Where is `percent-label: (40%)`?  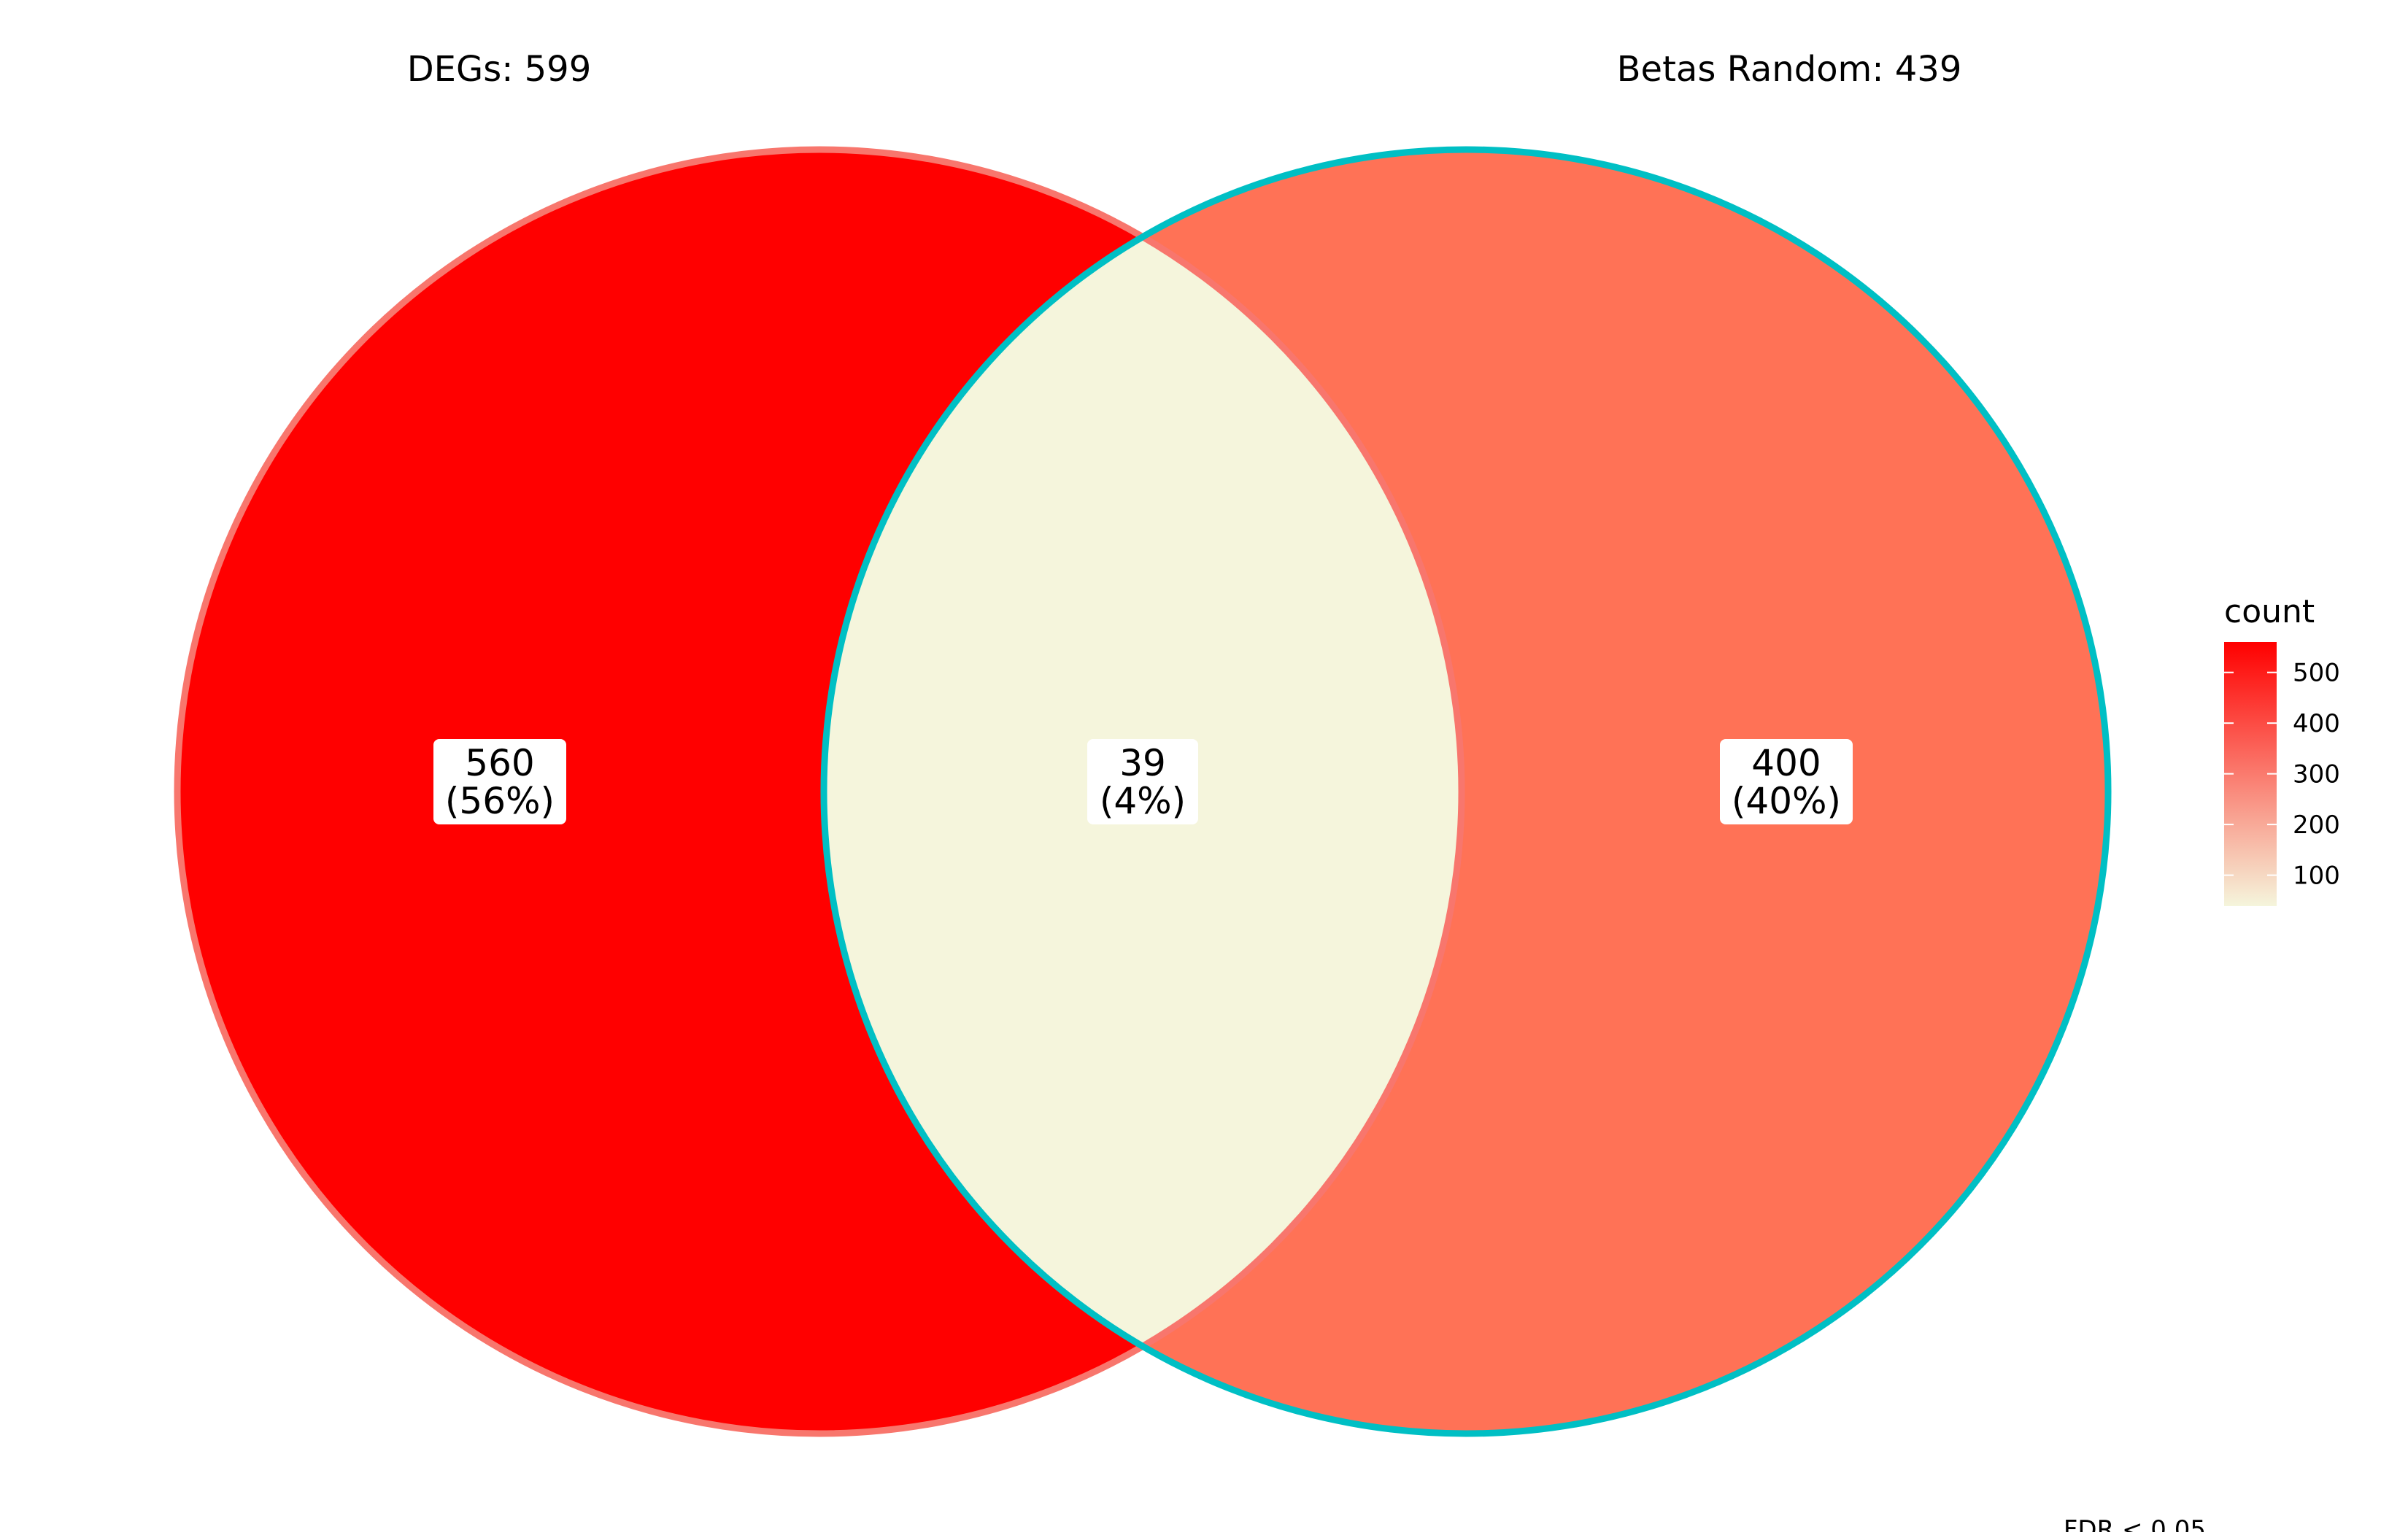 percent-label: (40%) is located at coordinates (1786, 801).